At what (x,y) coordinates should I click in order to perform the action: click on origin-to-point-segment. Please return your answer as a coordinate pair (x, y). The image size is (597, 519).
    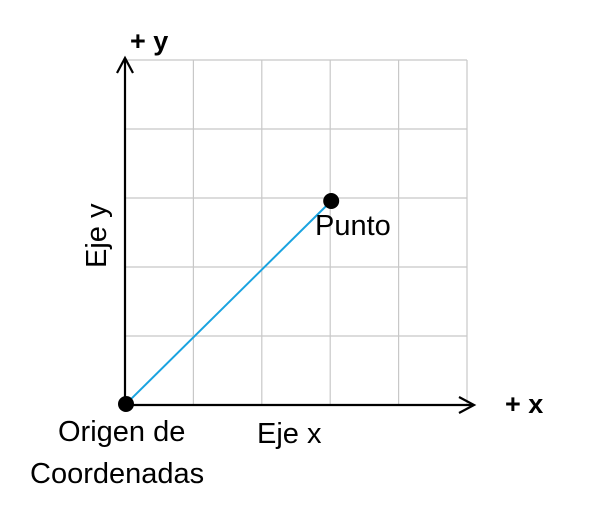
    Looking at the image, I should click on (228, 303).